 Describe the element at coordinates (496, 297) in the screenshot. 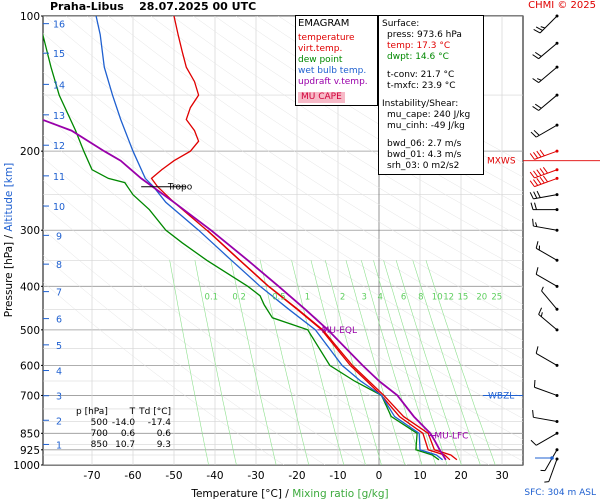

I see `mixing-ratio-label: 25` at that location.